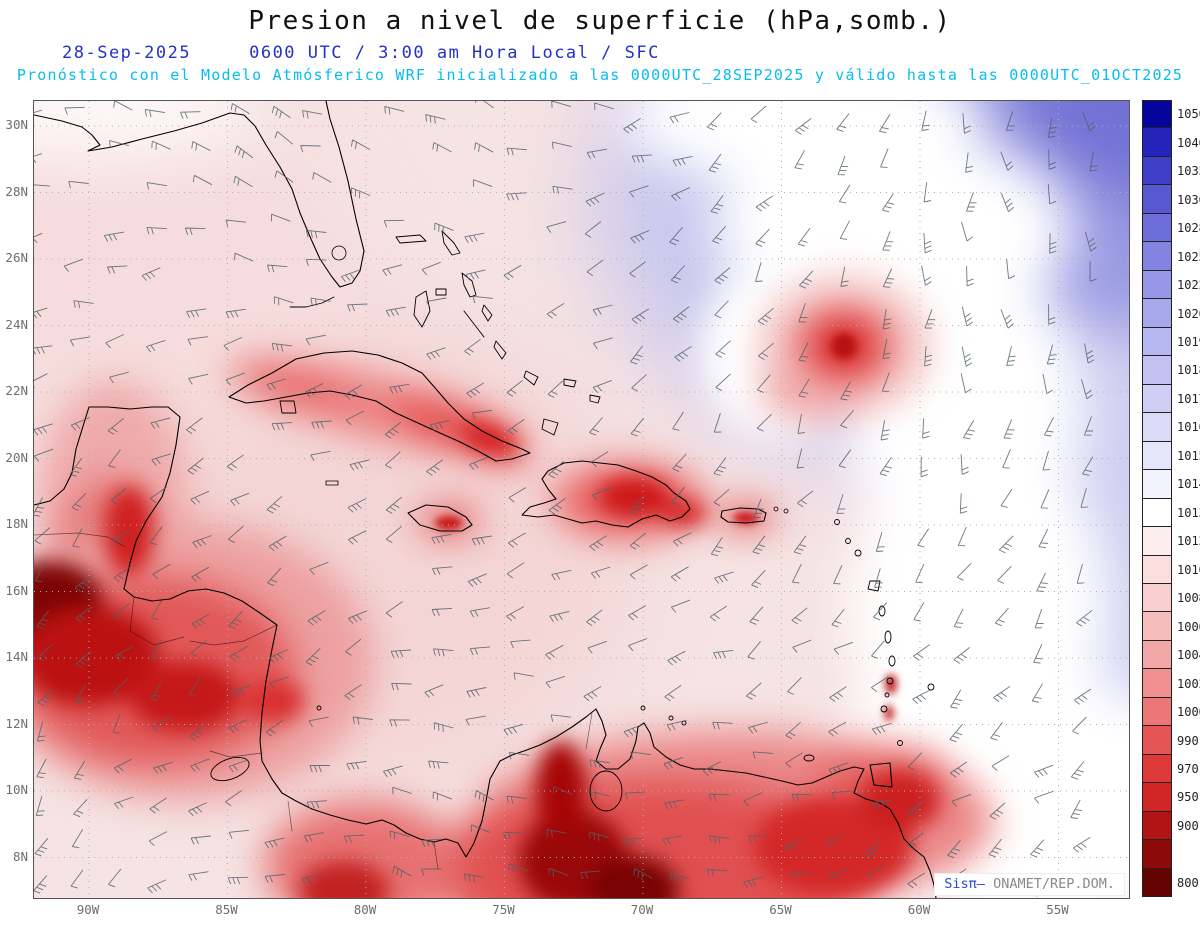  What do you see at coordinates (1188, 427) in the screenshot?
I see `colorbar-value: 1016` at bounding box center [1188, 427].